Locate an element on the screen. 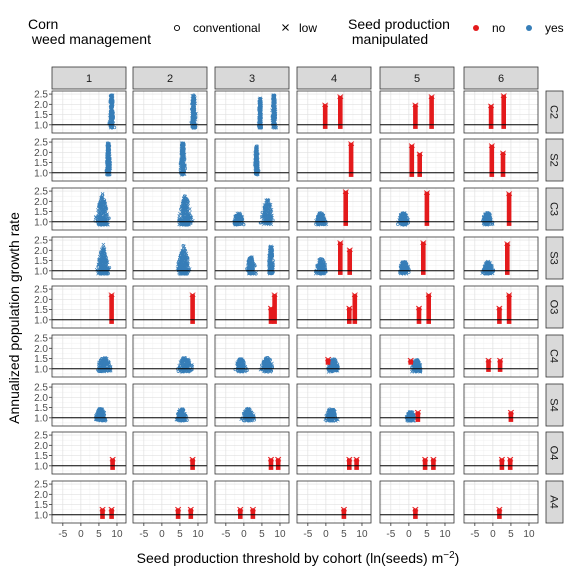 The width and height of the screenshot is (576, 581). legend-no-swatch is located at coordinates (476, 28).